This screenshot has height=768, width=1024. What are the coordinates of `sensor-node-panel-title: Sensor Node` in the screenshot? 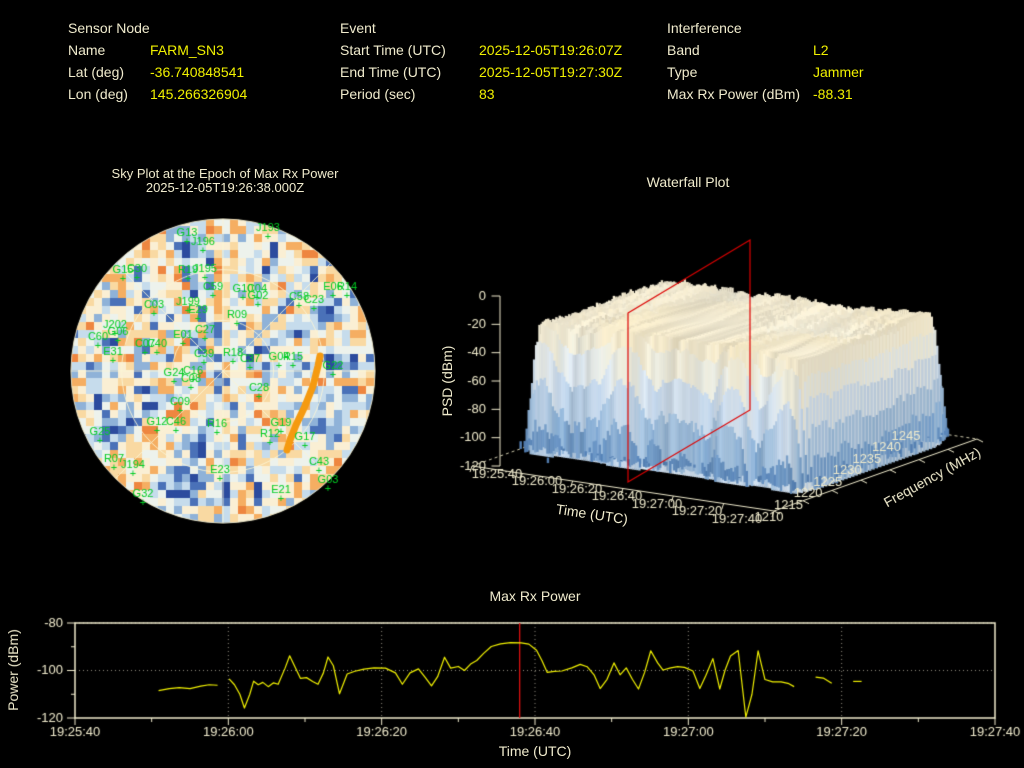 It's located at (109, 28).